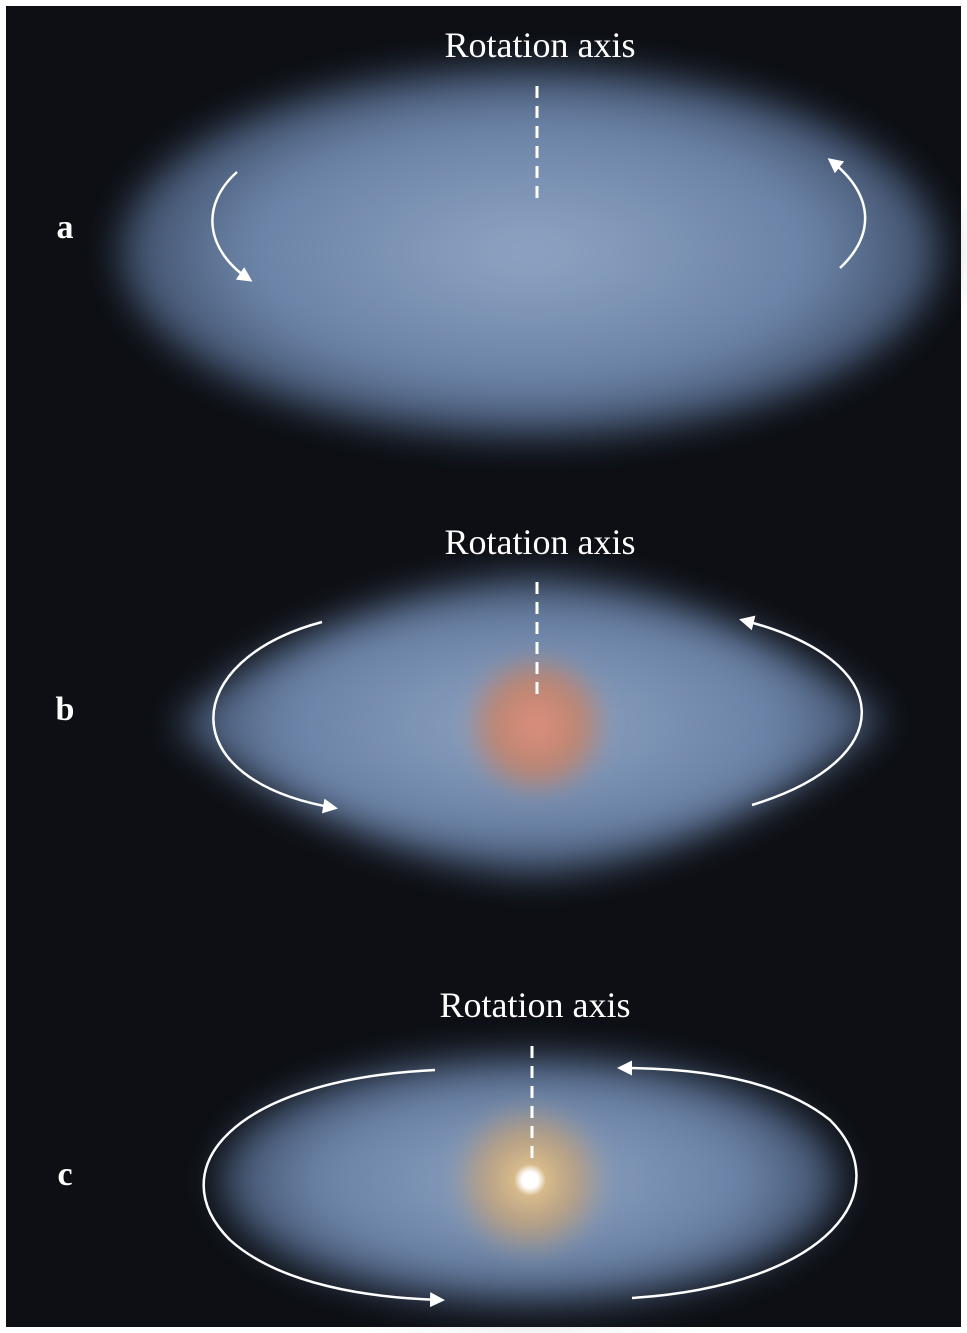  I want to click on panel-label: c, so click(64, 1174).